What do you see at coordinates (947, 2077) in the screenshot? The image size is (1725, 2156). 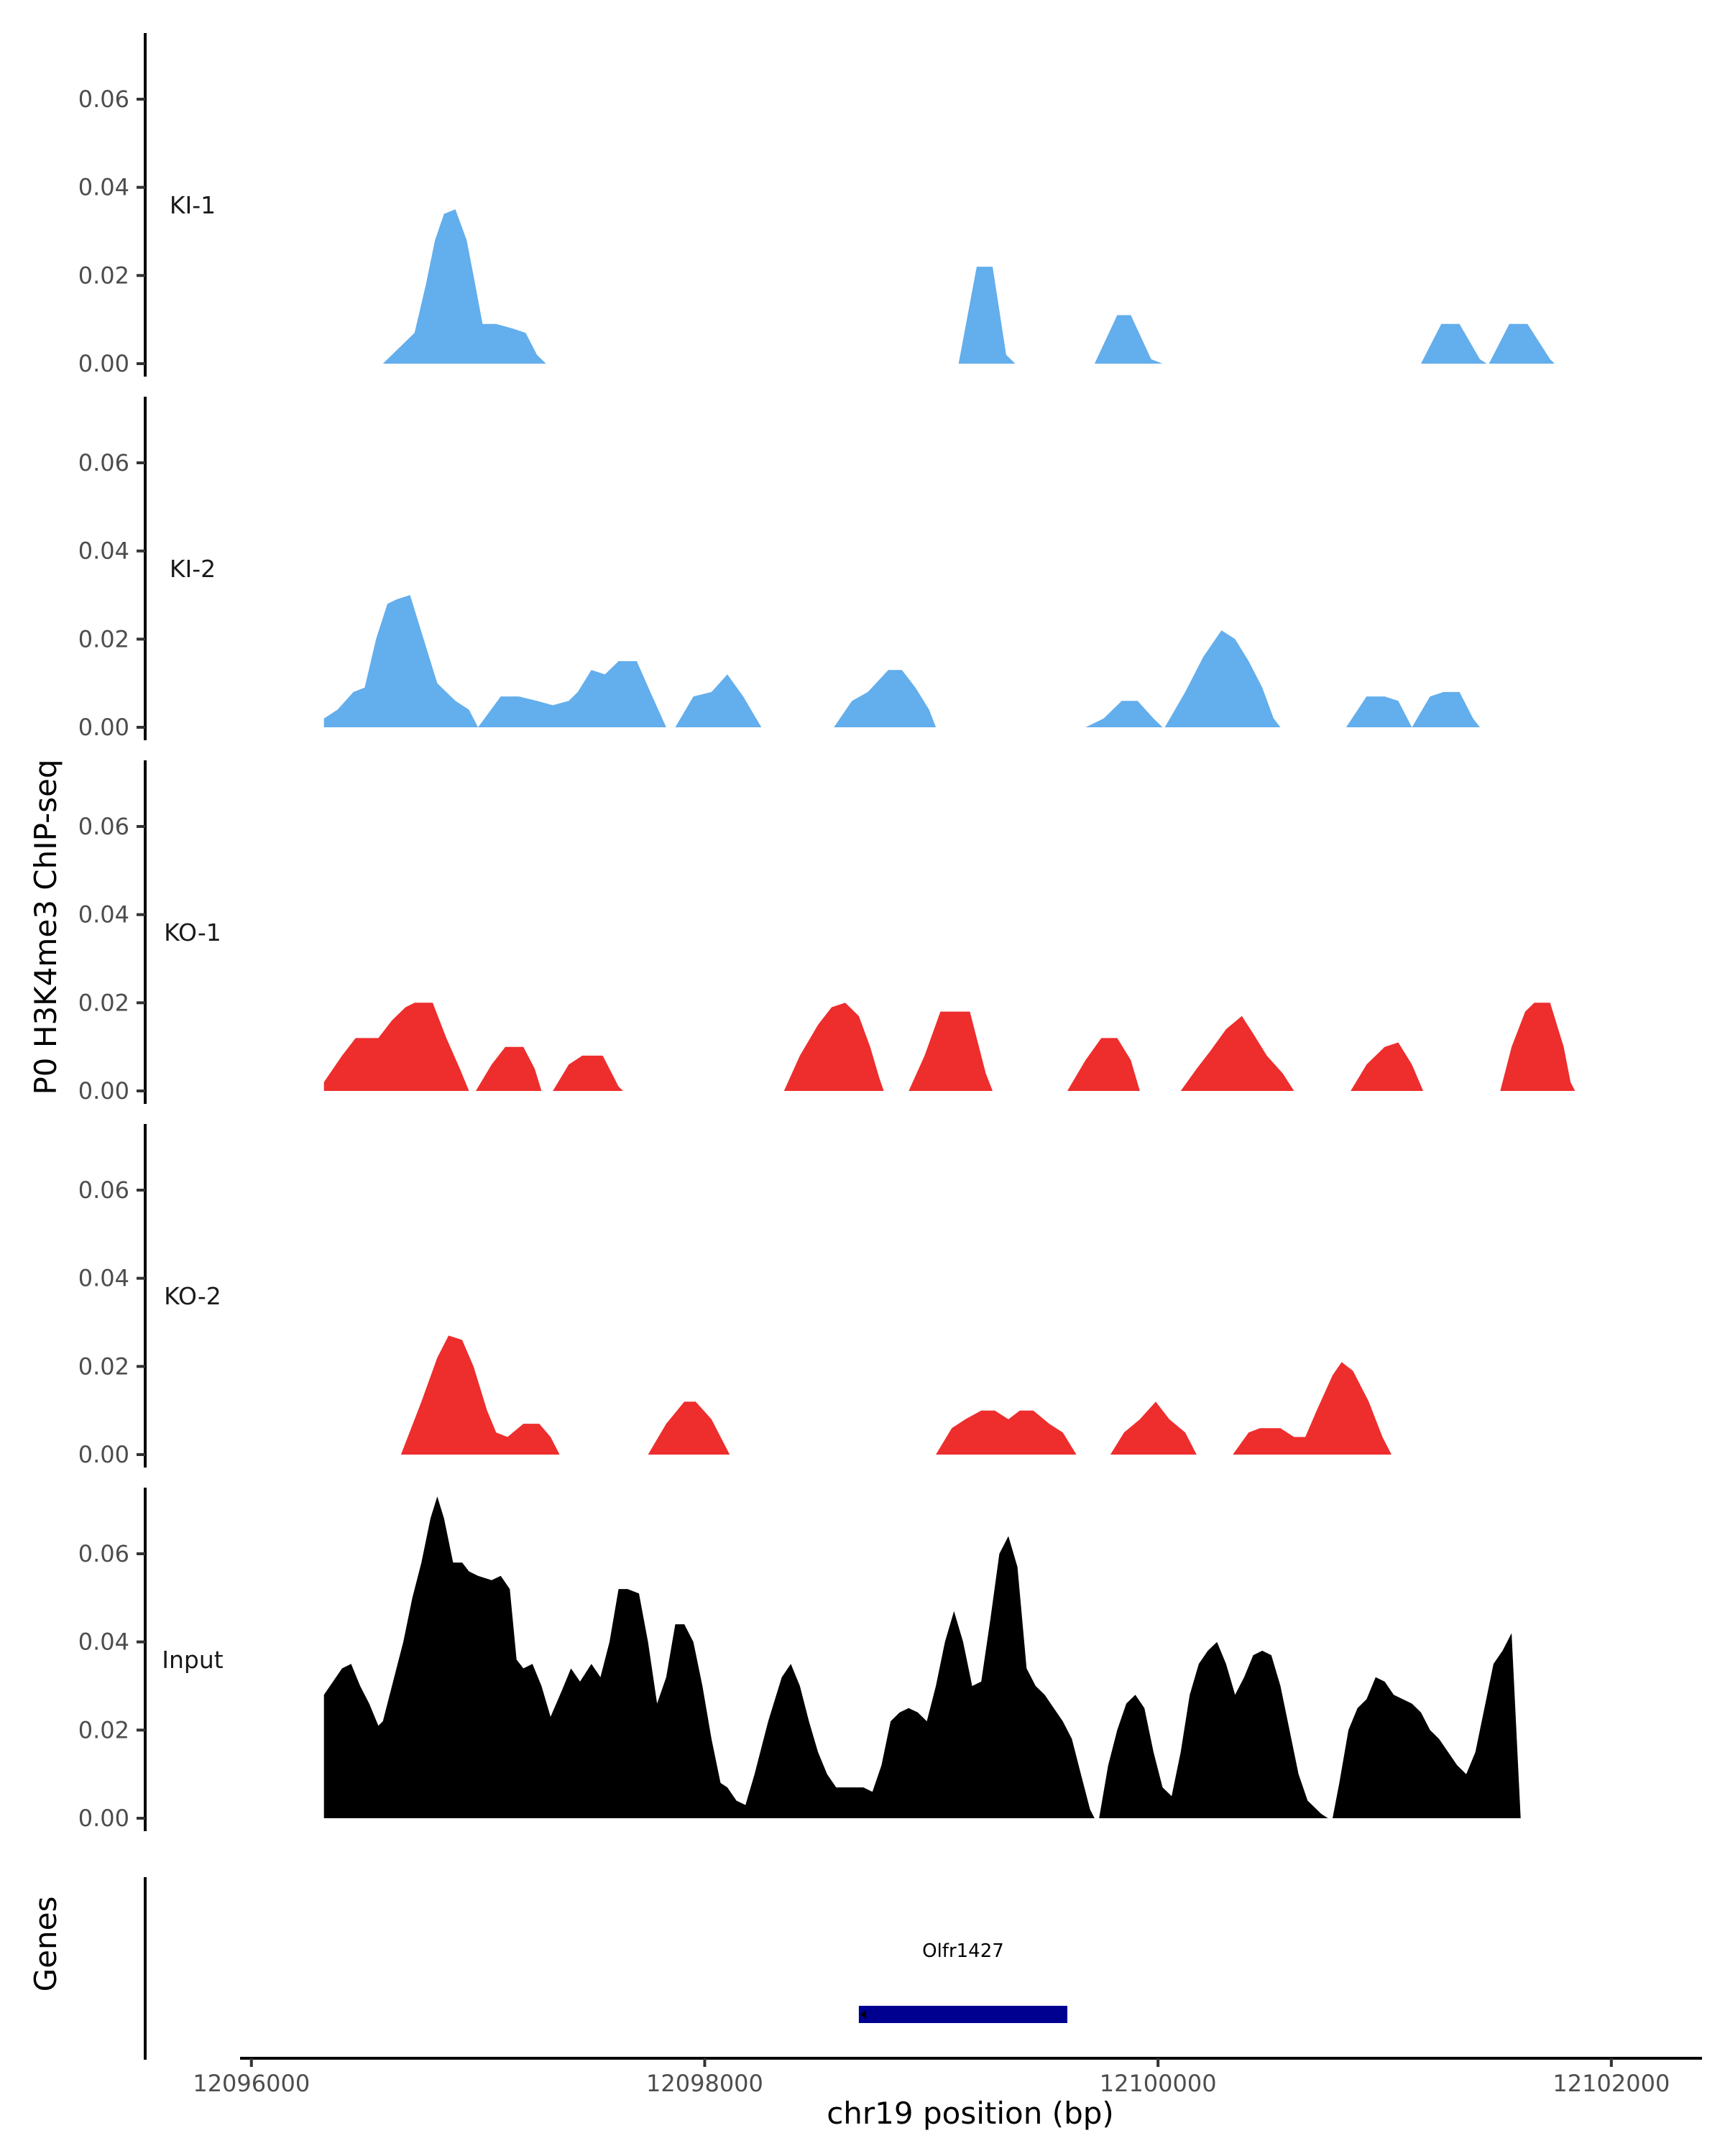 I see `x-axis: 12096000 12098000 12100000 12102000` at bounding box center [947, 2077].